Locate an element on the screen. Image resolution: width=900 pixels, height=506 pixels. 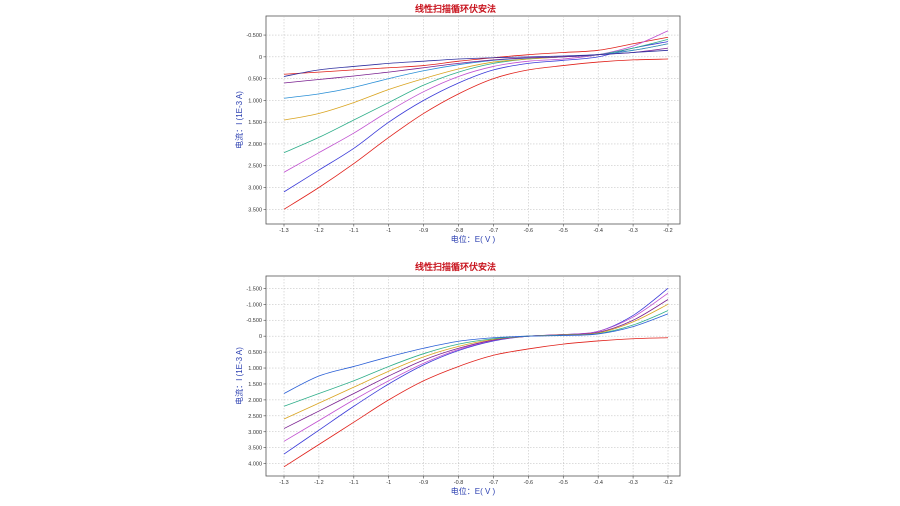
y-tick-label: -1.000 is located at coordinates (254, 305).